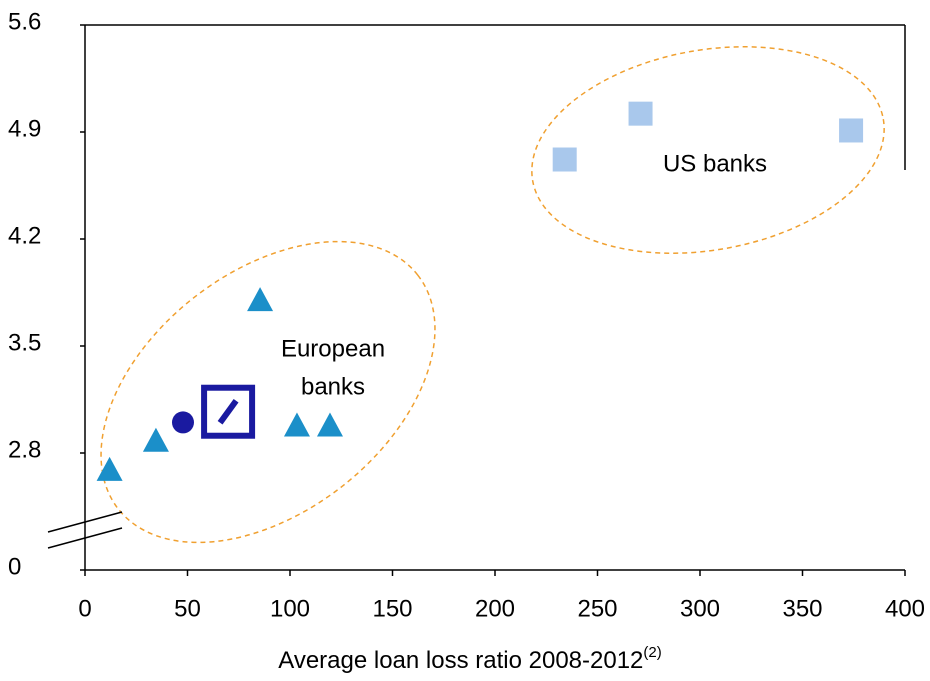 The image size is (930, 681). I want to click on us-ellipse, so click(708, 150).